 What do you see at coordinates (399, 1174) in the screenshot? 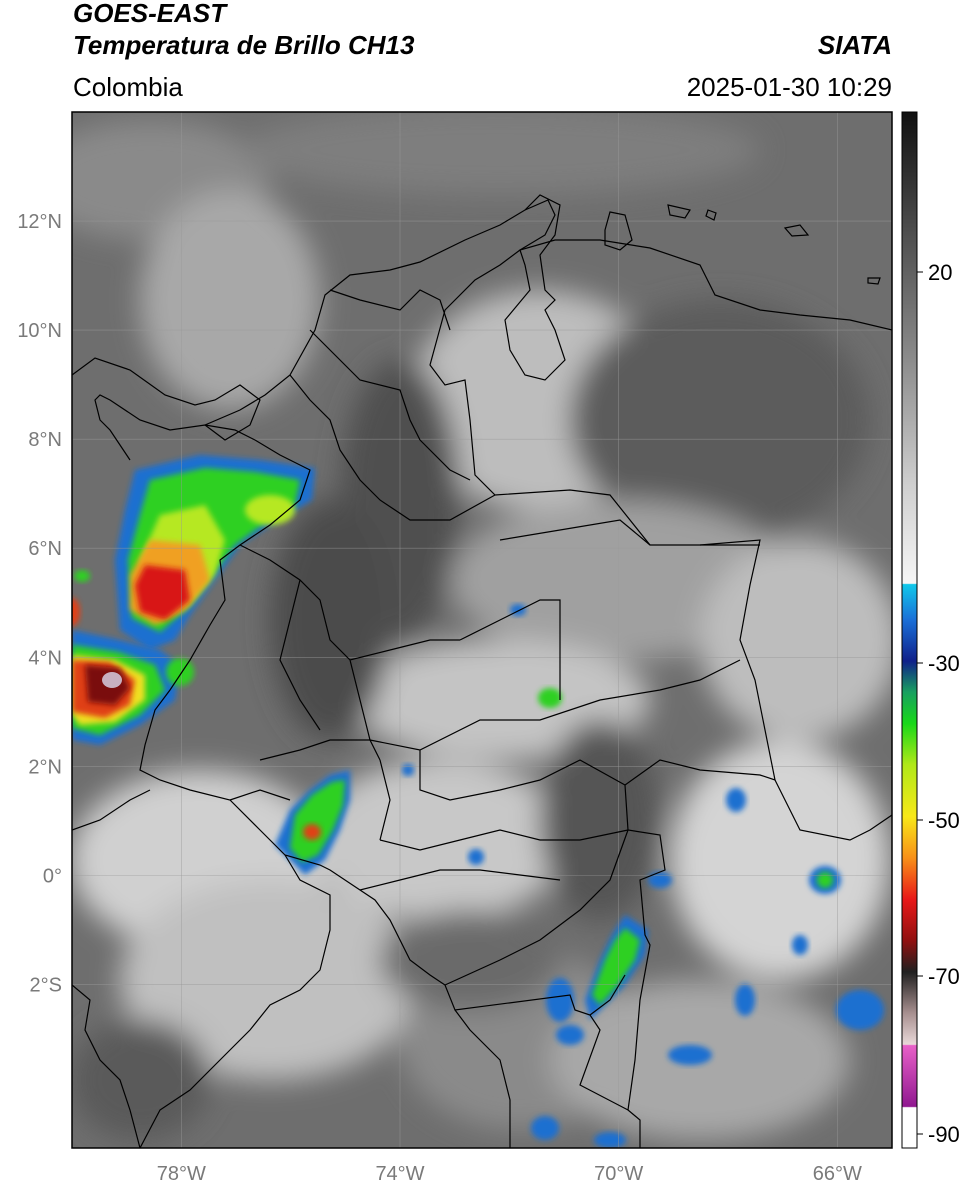
I see `lon-tick-label: 74°W` at bounding box center [399, 1174].